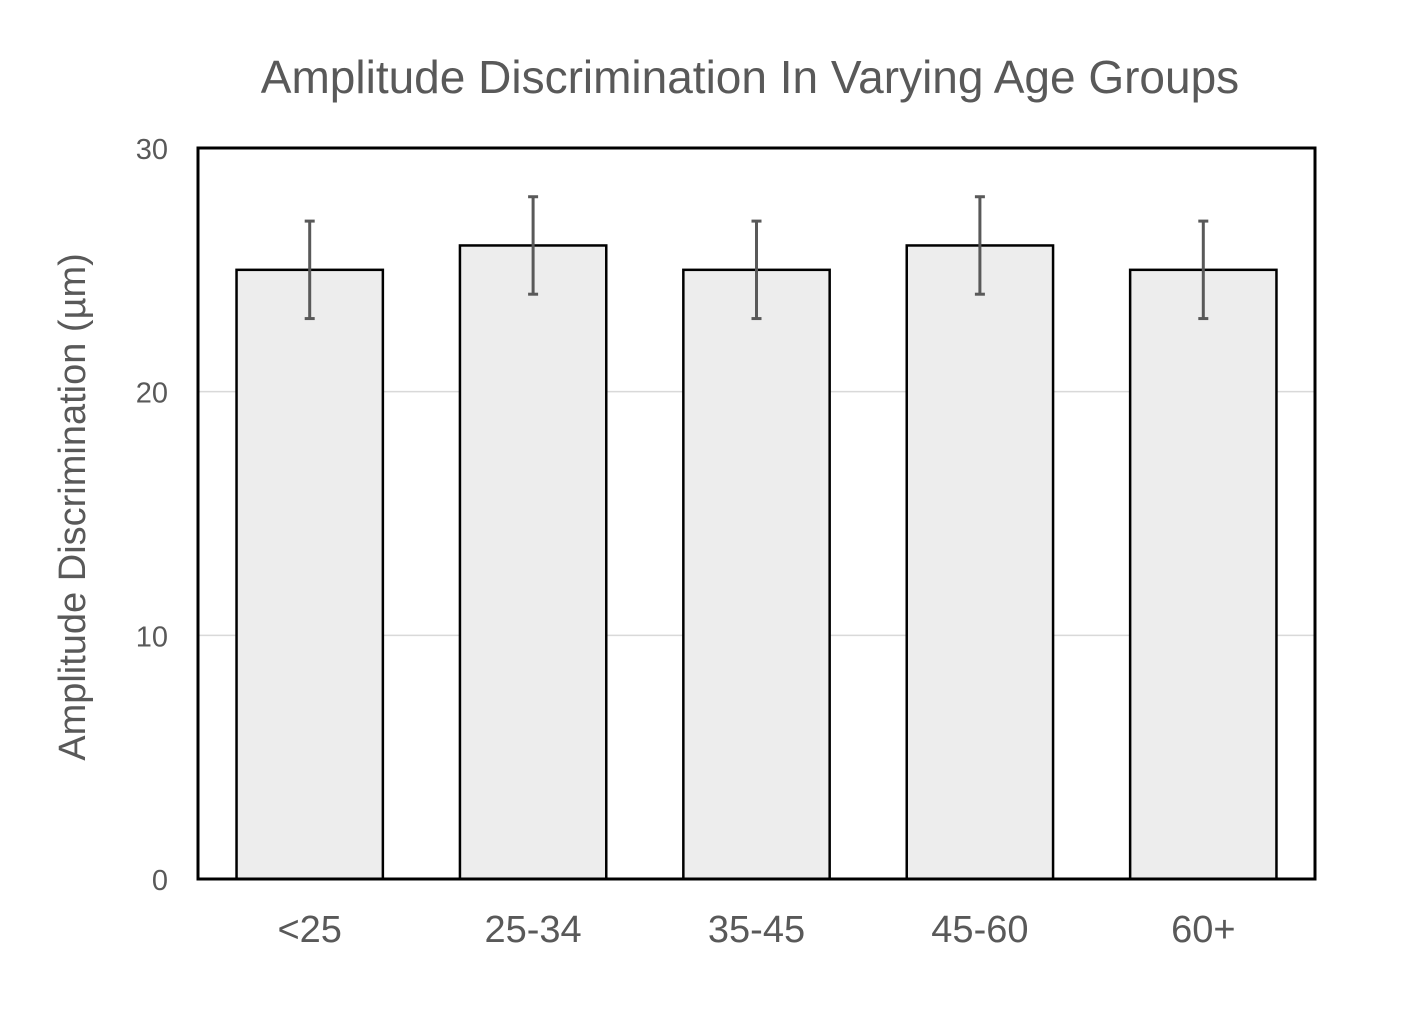 This screenshot has height=1029, width=1420. Describe the element at coordinates (152, 515) in the screenshot. I see `y-axis-ticks: 0 10 20 30` at that location.